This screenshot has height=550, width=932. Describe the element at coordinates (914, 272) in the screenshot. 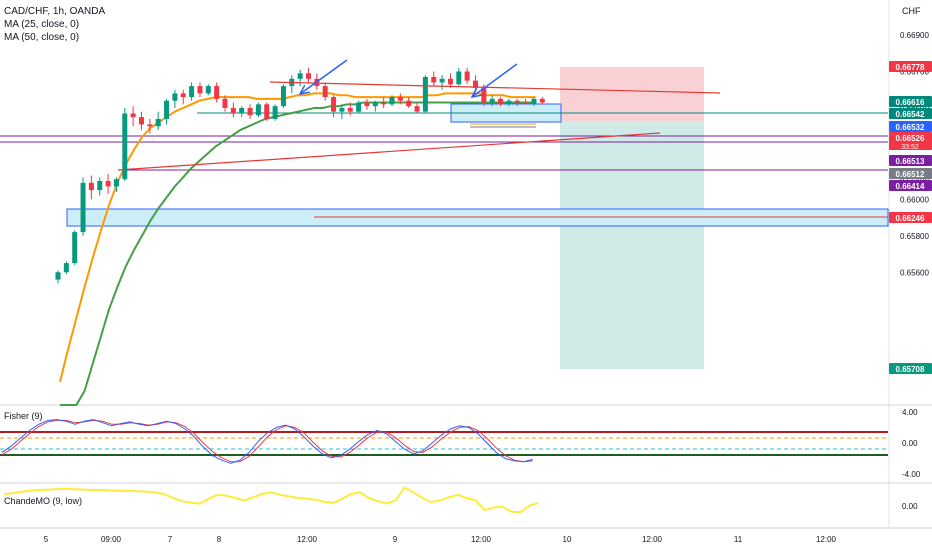

I see `price-tick: 0.65600` at that location.